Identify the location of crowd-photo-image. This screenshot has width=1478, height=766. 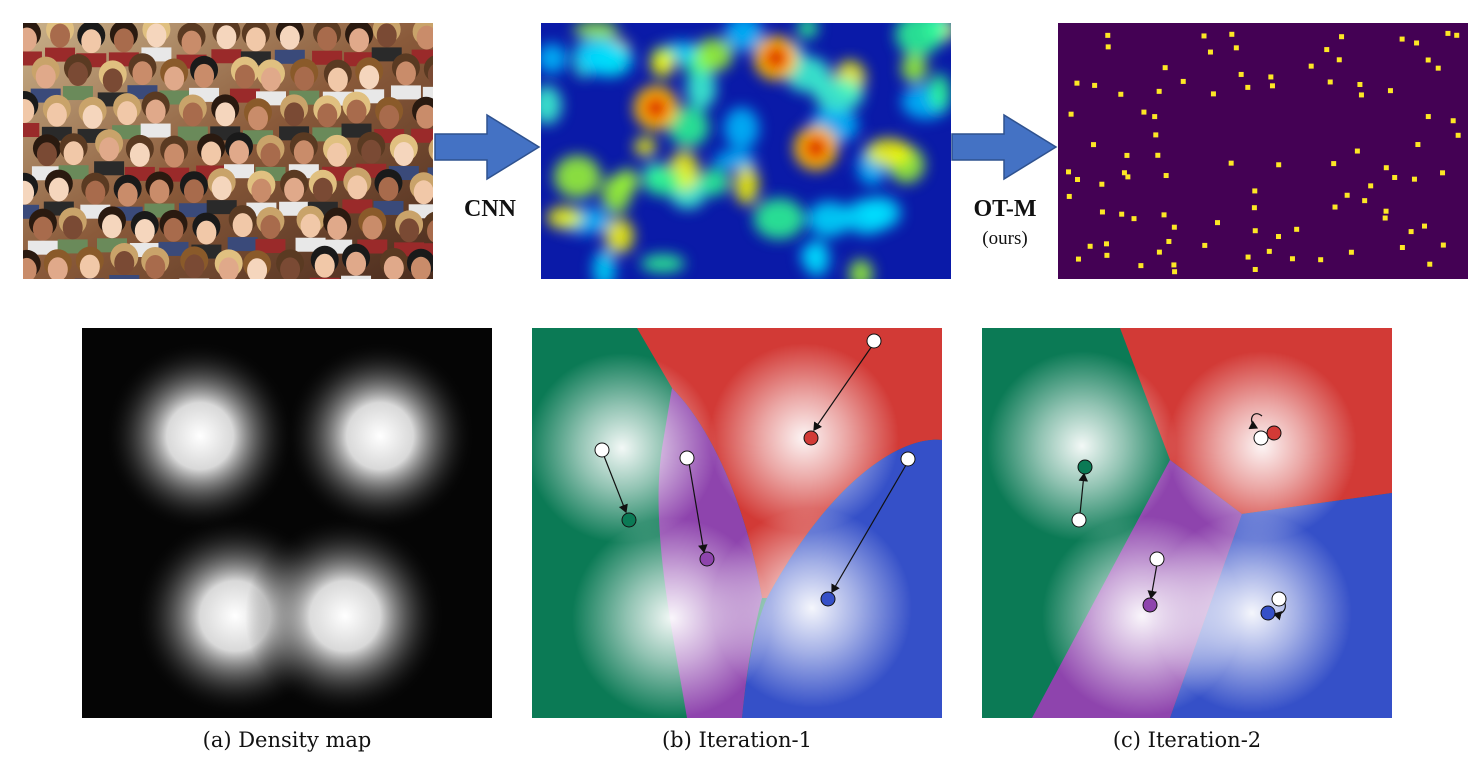
(228, 151).